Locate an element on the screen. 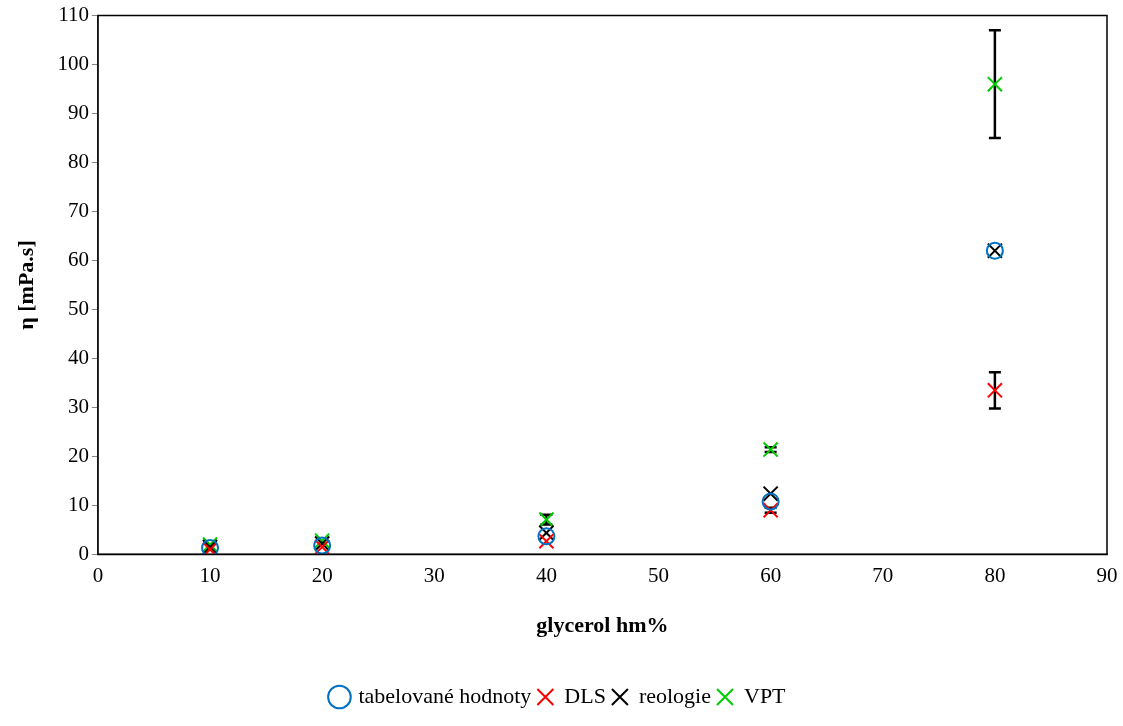 The height and width of the screenshot is (726, 1123). y-tick-label: 70 is located at coordinates (78, 210).